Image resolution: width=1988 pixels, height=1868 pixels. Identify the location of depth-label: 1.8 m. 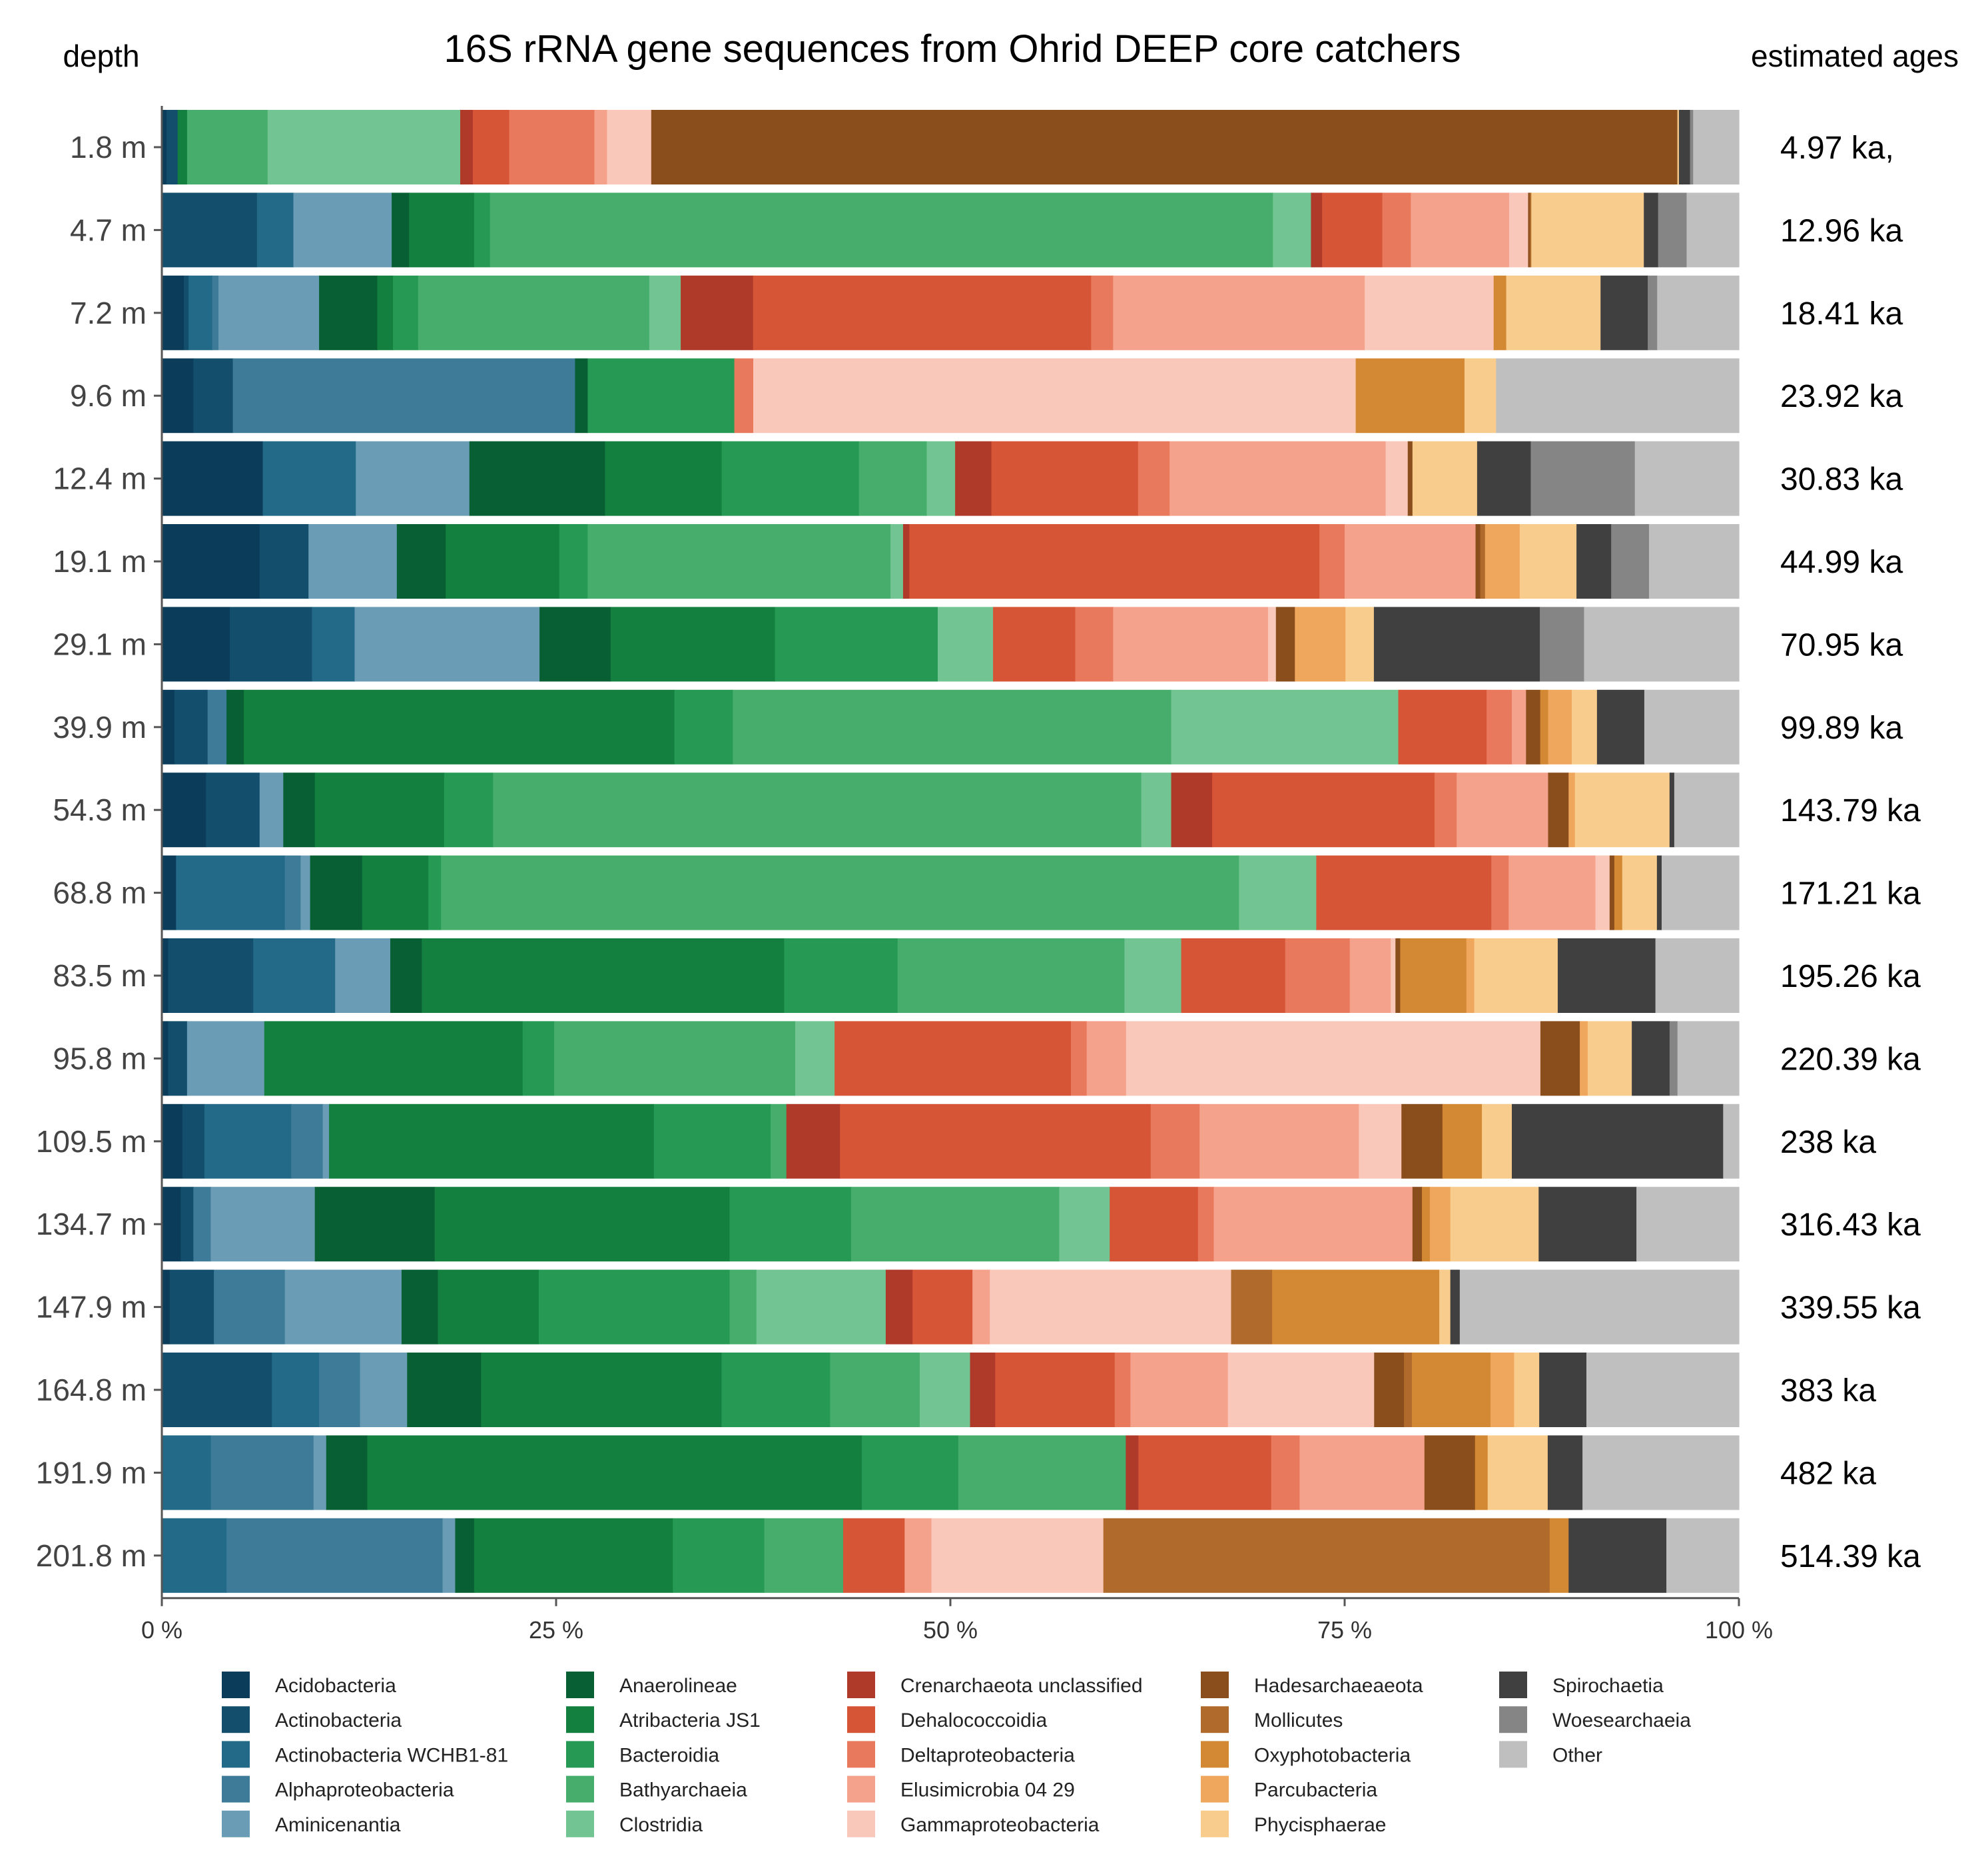
(108, 147).